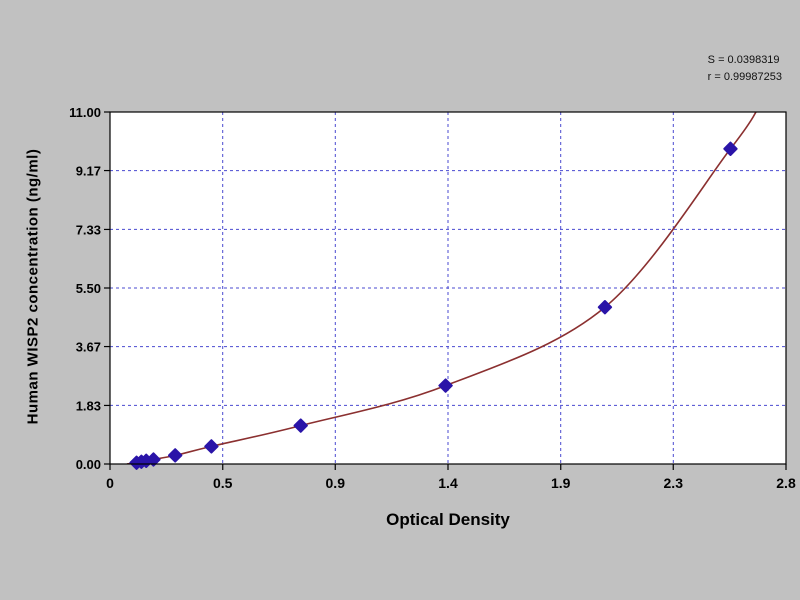  I want to click on y-tick-label: 11.00, so click(85, 112).